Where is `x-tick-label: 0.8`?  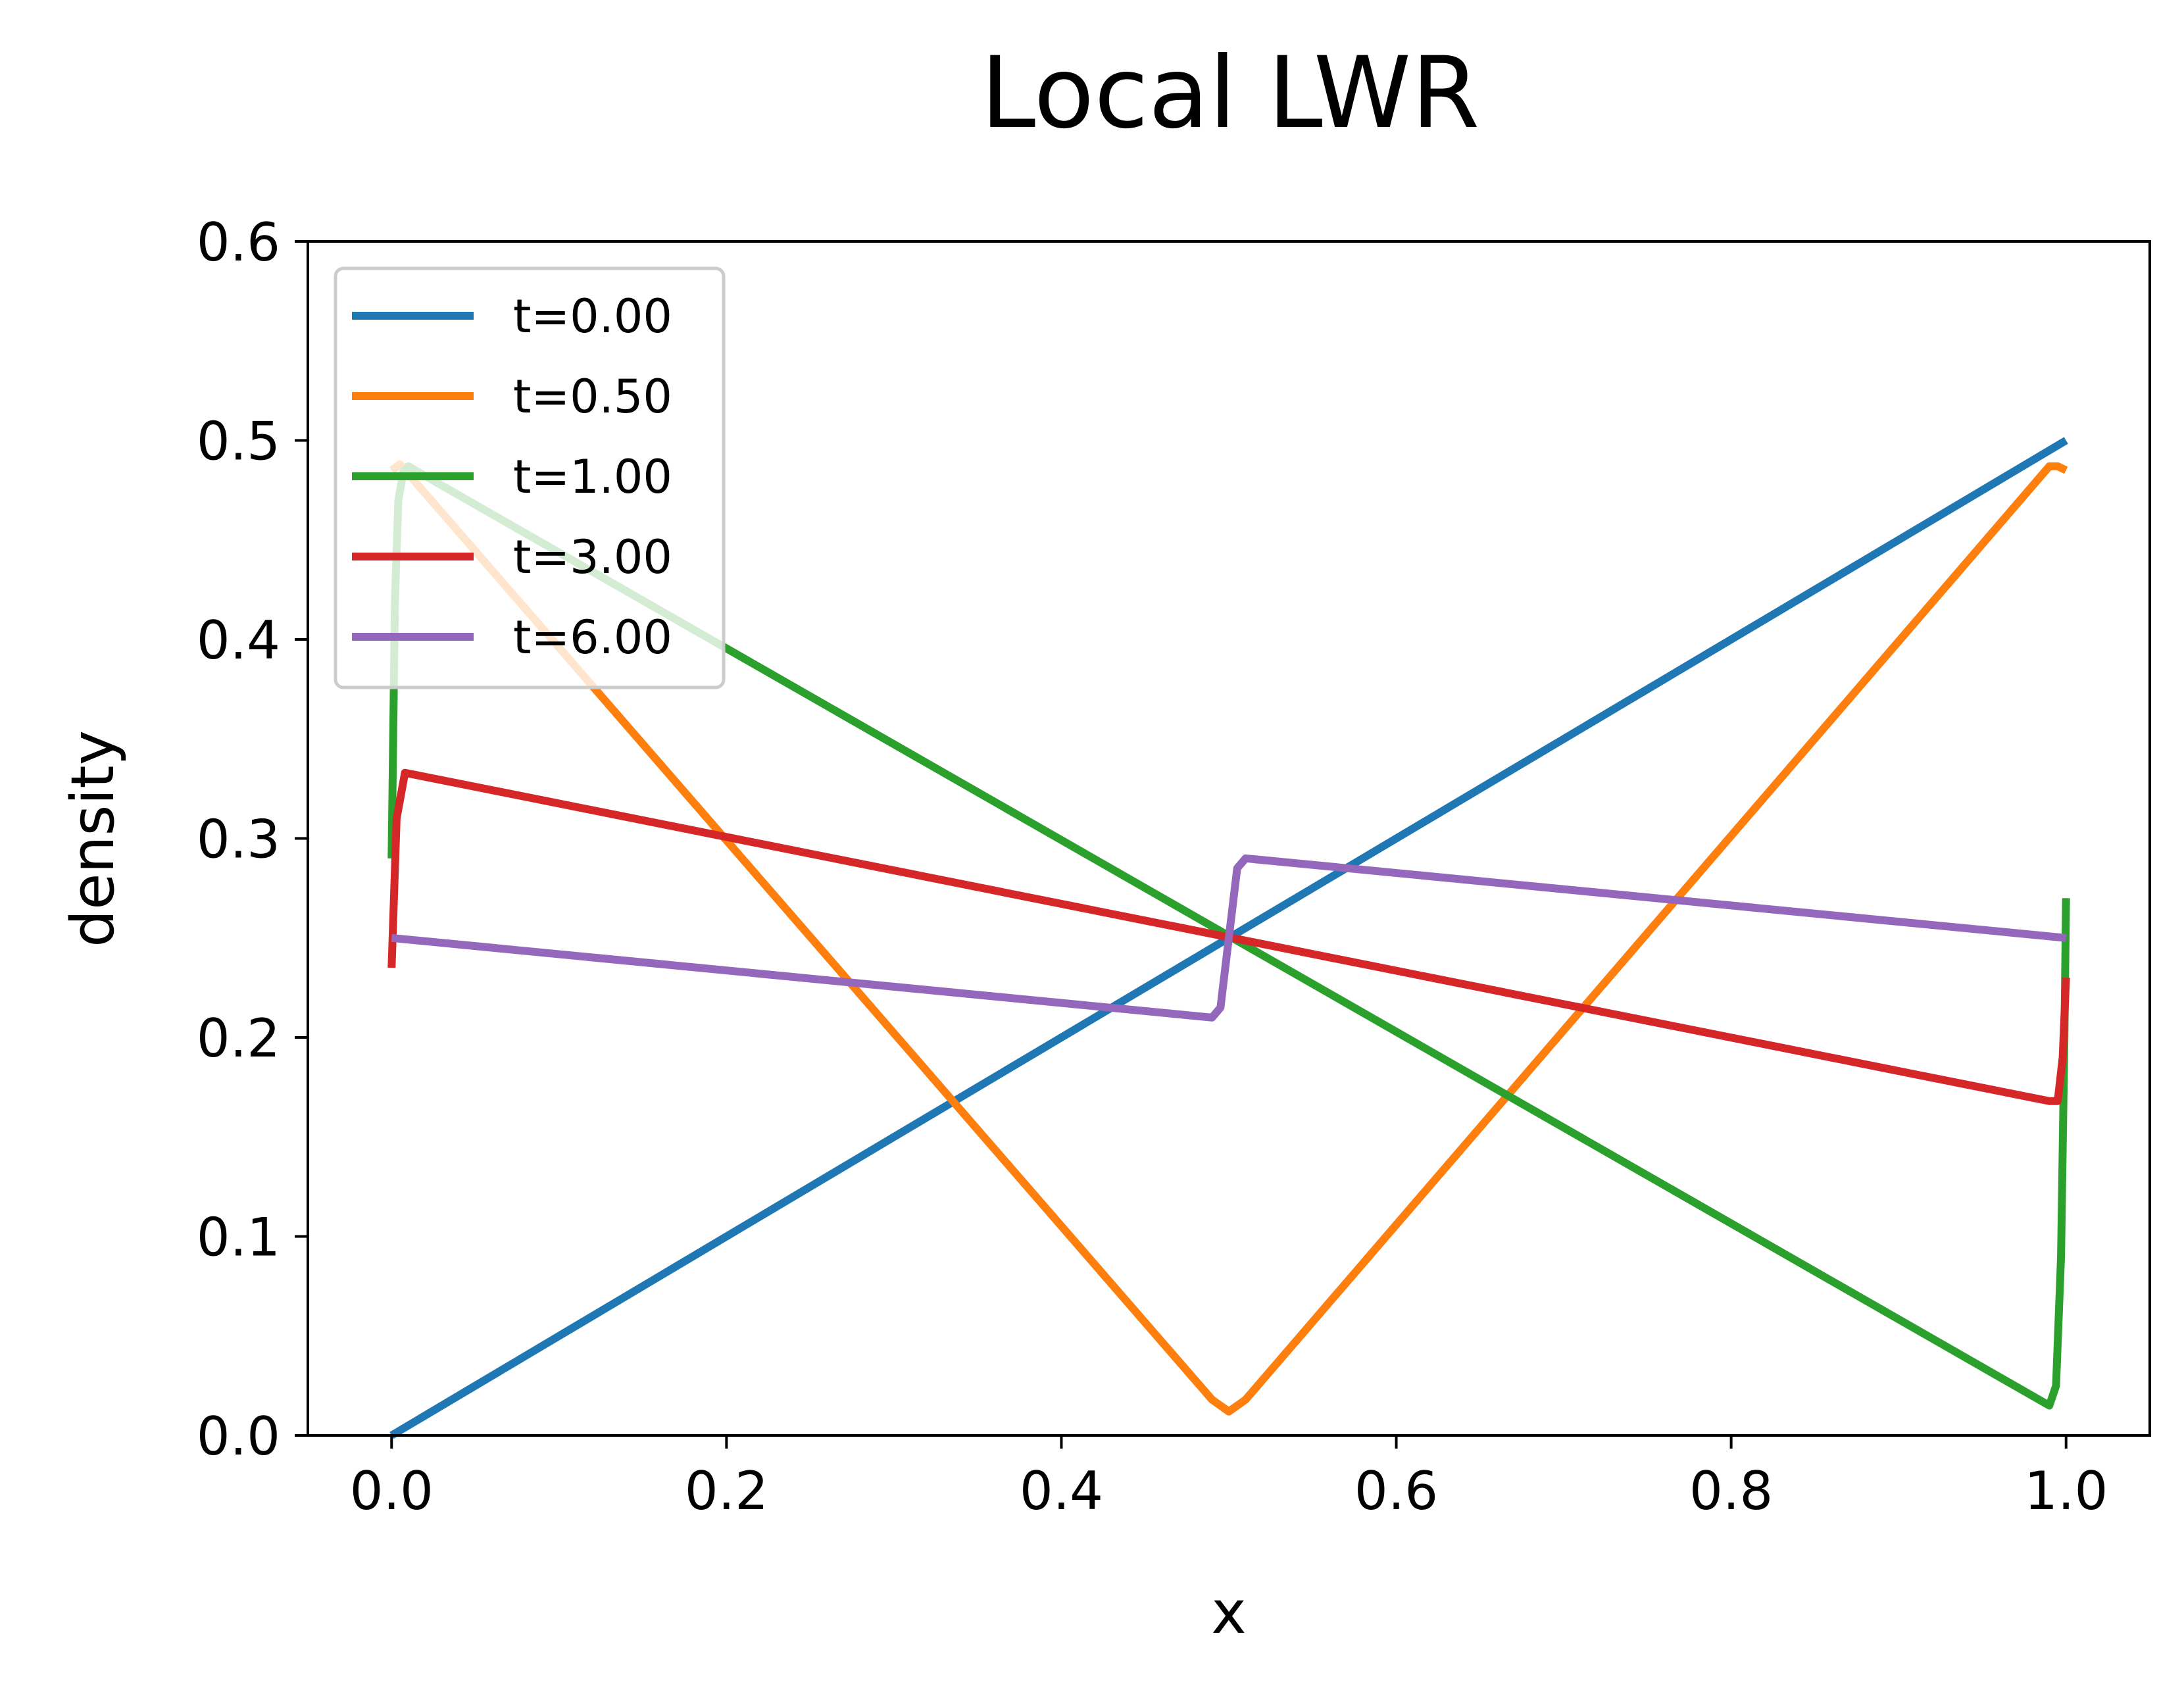 x-tick-label: 0.8 is located at coordinates (1731, 1491).